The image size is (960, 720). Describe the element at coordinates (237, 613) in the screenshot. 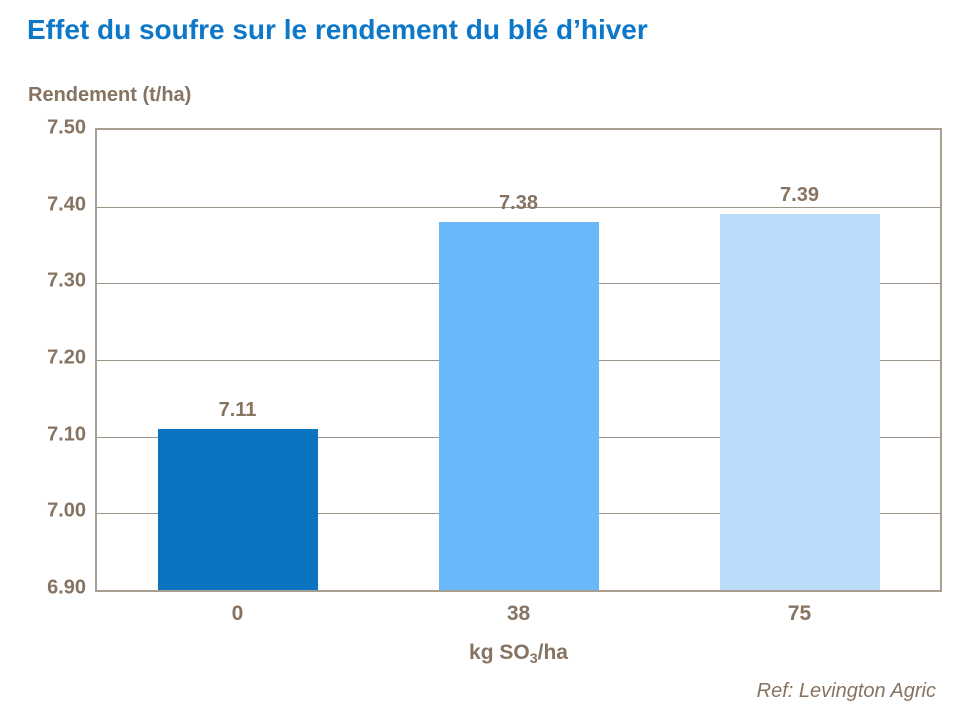

I see `x-tick-label: 0` at that location.